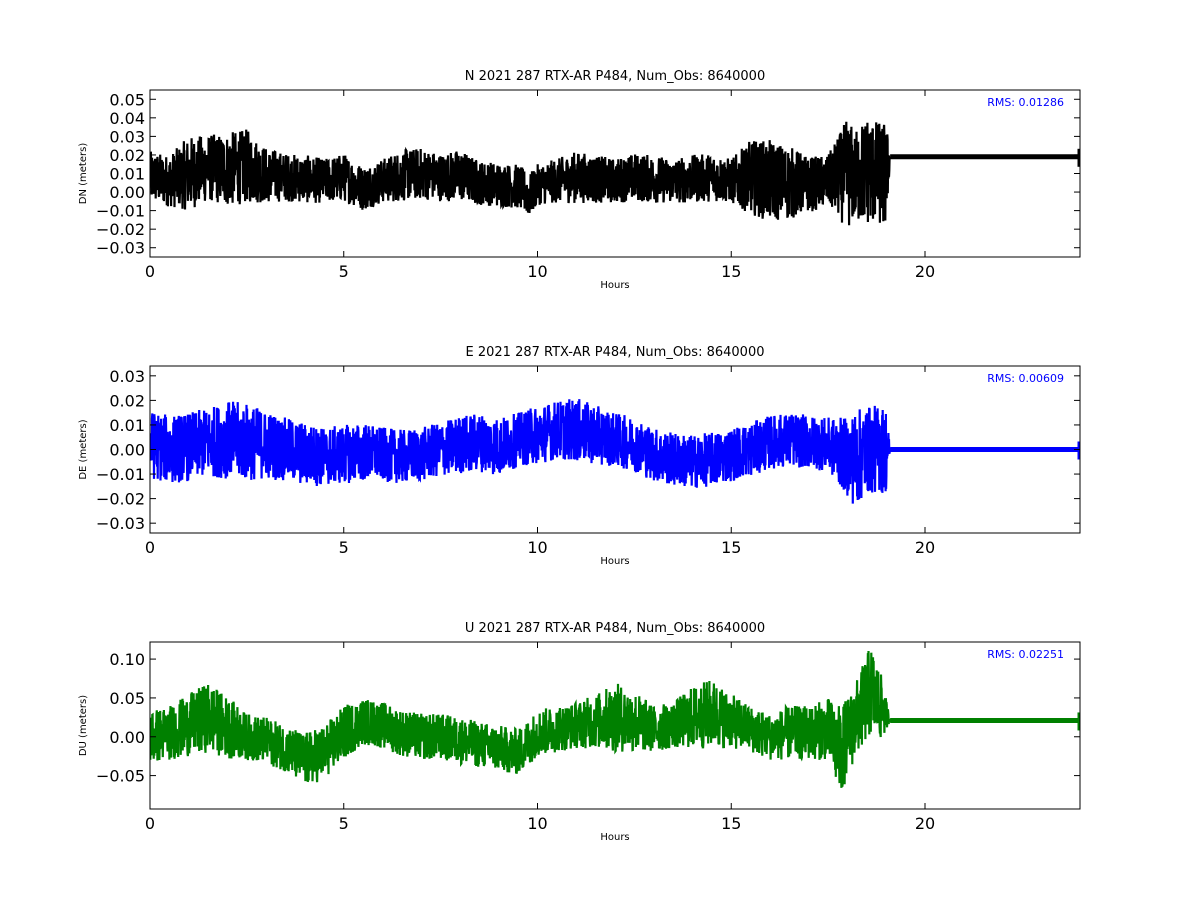  What do you see at coordinates (344, 547) in the screenshot?
I see `panel-e-xtick-label: 5` at bounding box center [344, 547].